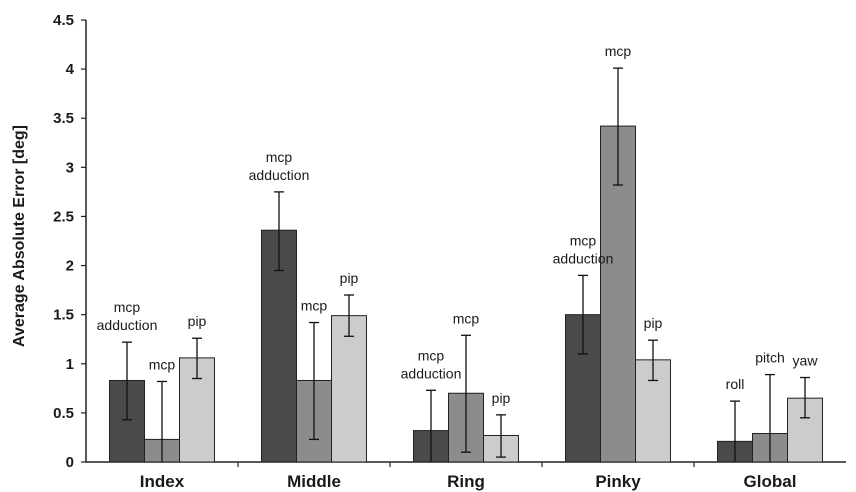  What do you see at coordinates (70, 462) in the screenshot?
I see `y-tick-label: 0` at bounding box center [70, 462].